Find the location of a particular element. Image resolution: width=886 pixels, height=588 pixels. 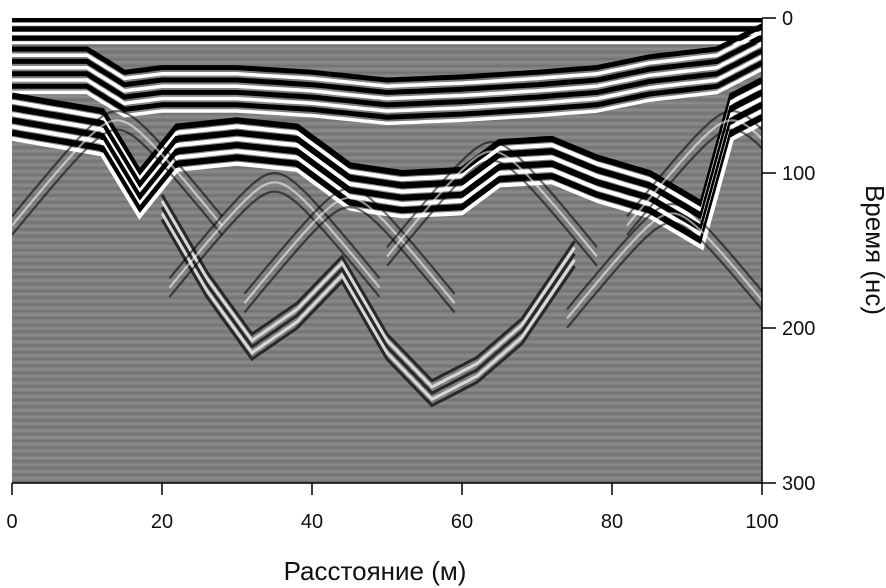

y-tick-label: 0 is located at coordinates (787, 19).